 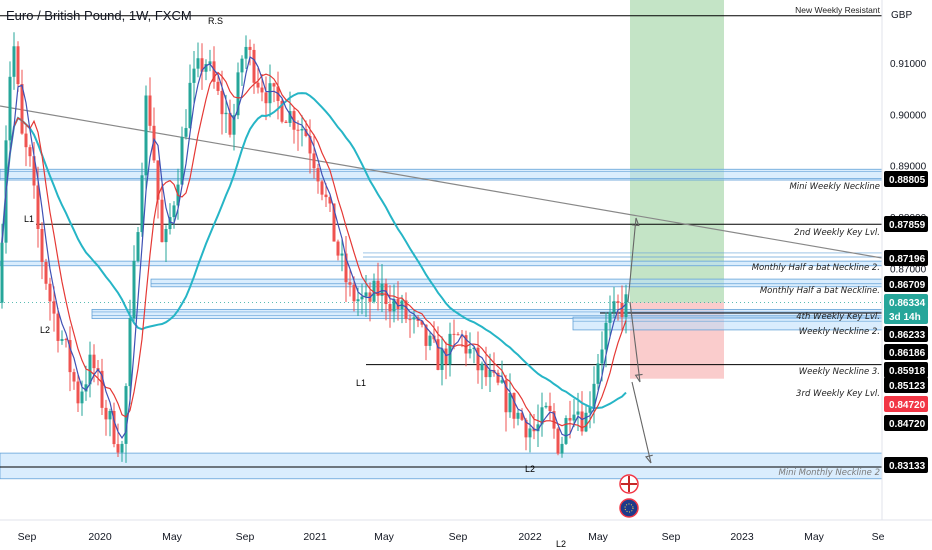 What do you see at coordinates (561, 544) in the screenshot?
I see `structure-marker-6: L2` at bounding box center [561, 544].